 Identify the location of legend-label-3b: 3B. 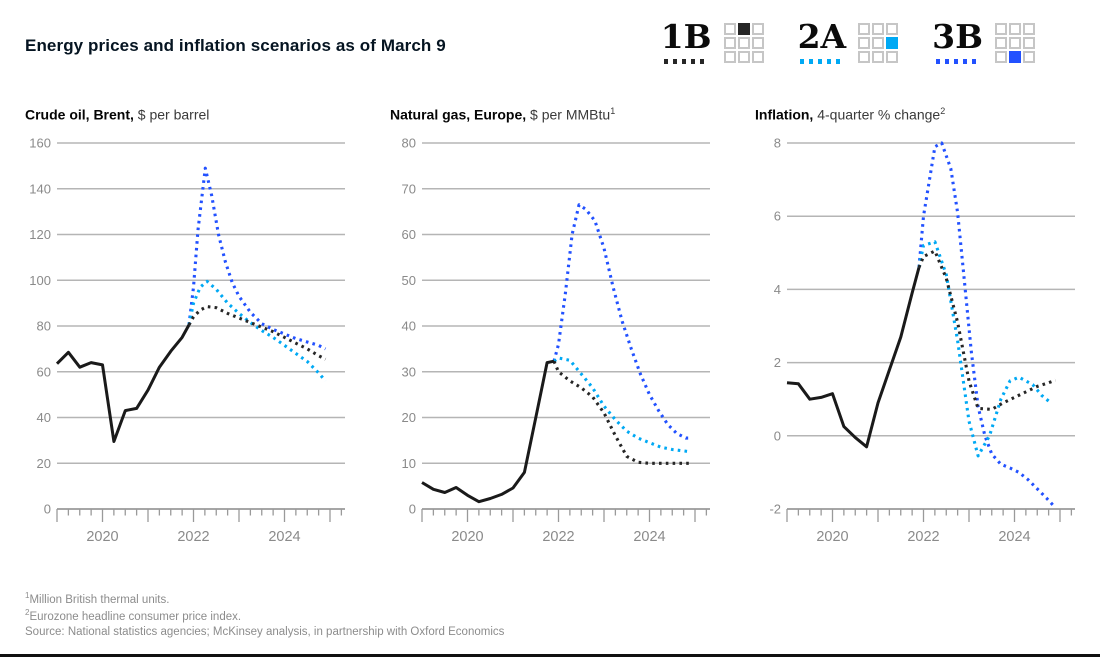
(957, 36).